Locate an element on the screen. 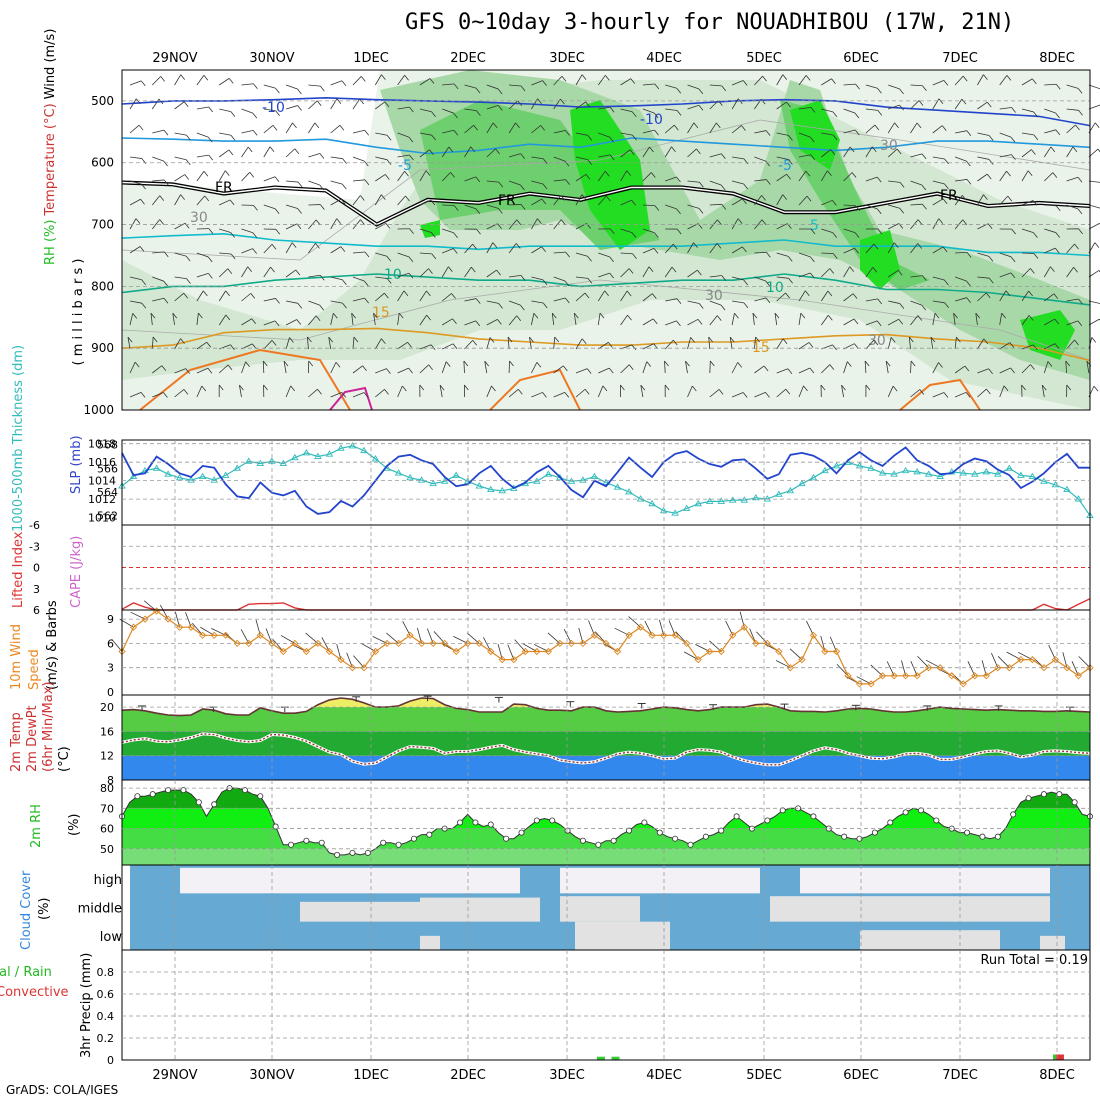 Image resolution: width=1100 pixels, height=1100 pixels. isotherm-label-4: FR is located at coordinates (224, 188).